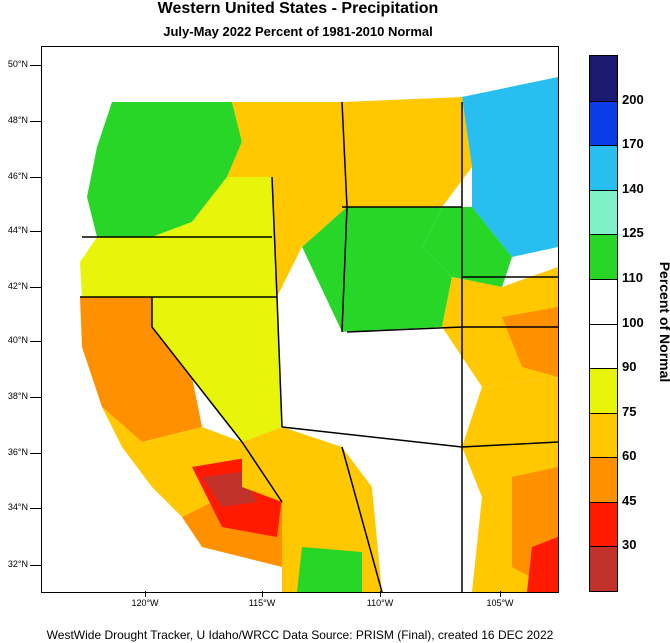  I want to click on colorbar-label: 75, so click(629, 411).